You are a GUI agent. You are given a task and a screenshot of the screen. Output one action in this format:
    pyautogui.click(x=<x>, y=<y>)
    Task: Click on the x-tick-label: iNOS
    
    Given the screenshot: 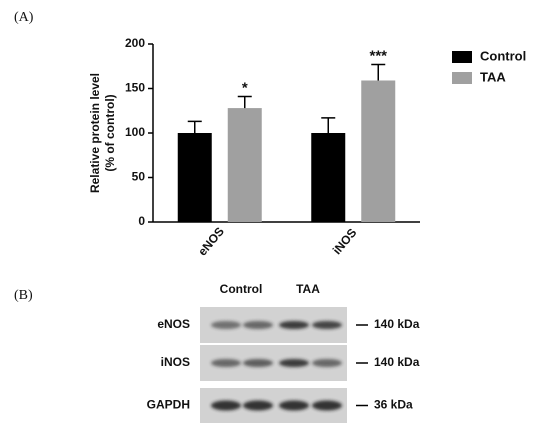 What is the action you would take?
    pyautogui.click(x=345, y=241)
    